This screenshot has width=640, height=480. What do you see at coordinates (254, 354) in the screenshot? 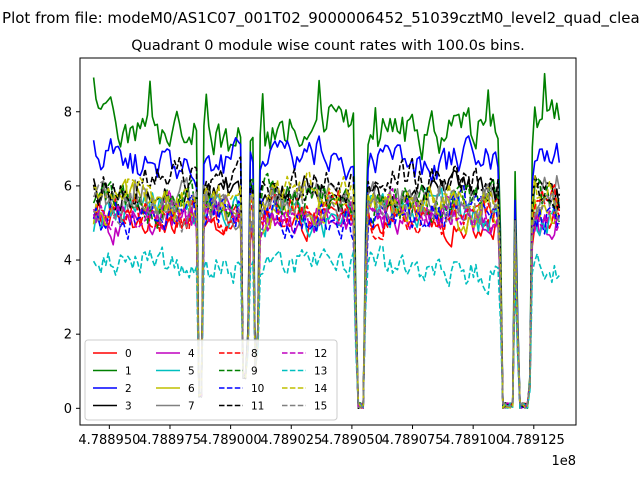
I see `legend-label-8: 8` at bounding box center [254, 354].